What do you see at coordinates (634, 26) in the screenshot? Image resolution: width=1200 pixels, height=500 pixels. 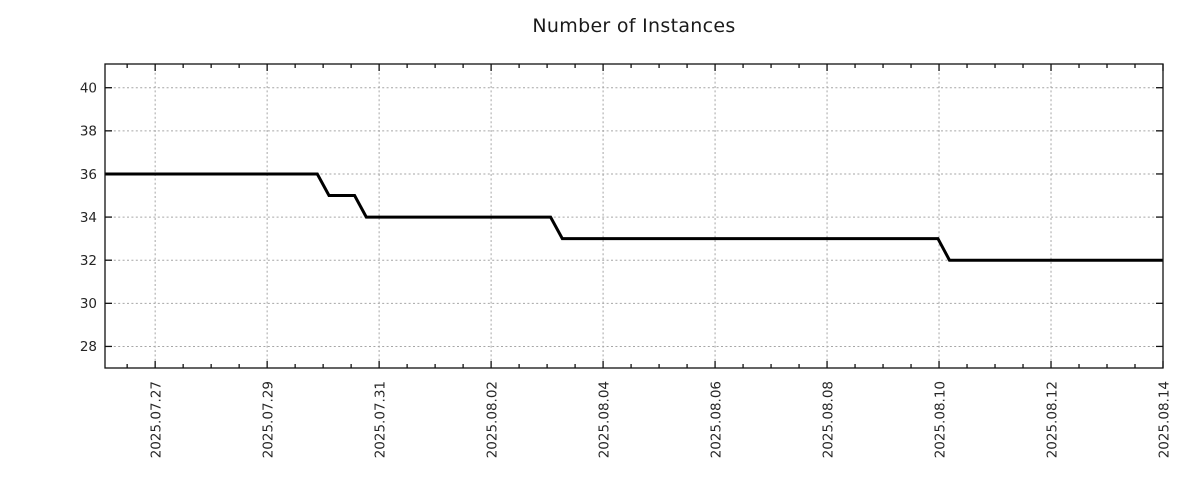 I see `chart-title: Number of Instances` at bounding box center [634, 26].